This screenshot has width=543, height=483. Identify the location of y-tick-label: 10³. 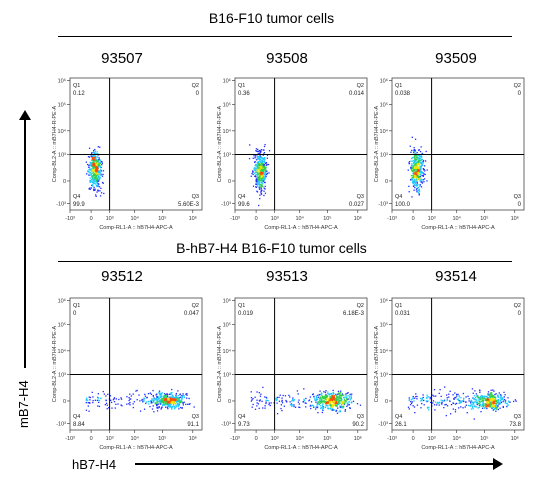
(227, 376).